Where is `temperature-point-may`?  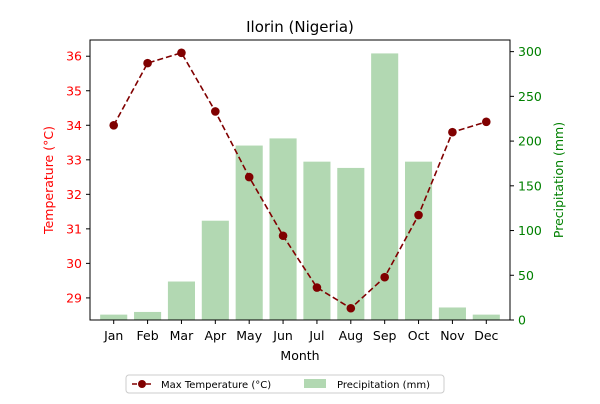
temperature-point-may is located at coordinates (249, 177).